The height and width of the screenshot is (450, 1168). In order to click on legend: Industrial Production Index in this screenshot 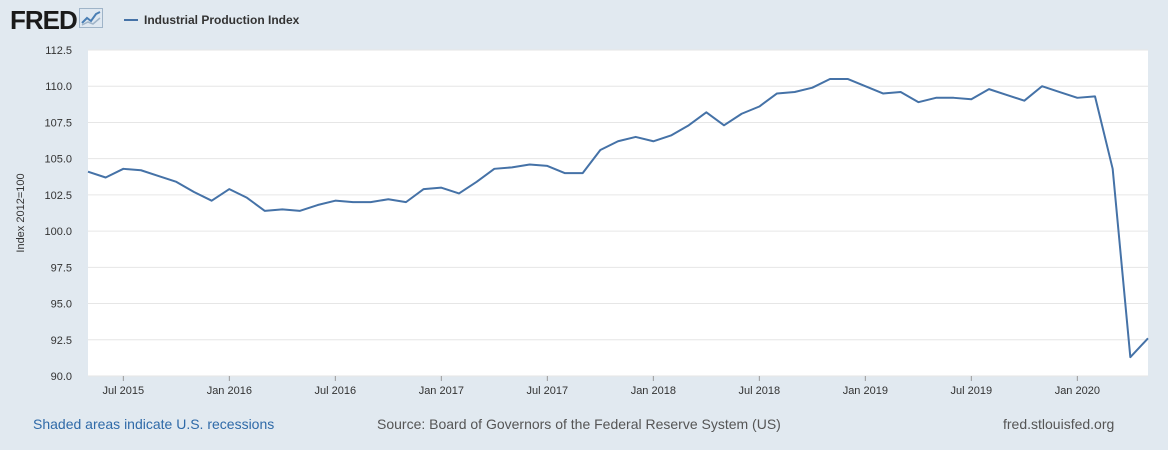, I will do `click(211, 20)`.